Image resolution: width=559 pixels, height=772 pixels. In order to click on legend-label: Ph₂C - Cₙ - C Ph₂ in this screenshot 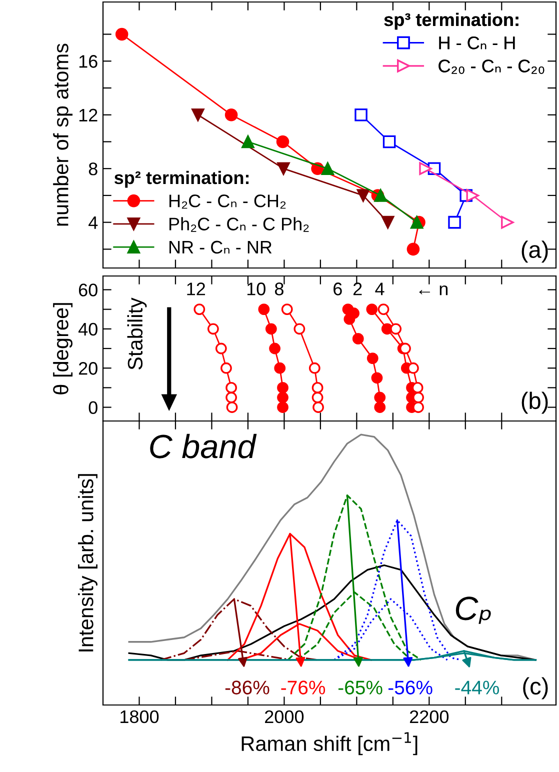, I will do `click(239, 224)`.